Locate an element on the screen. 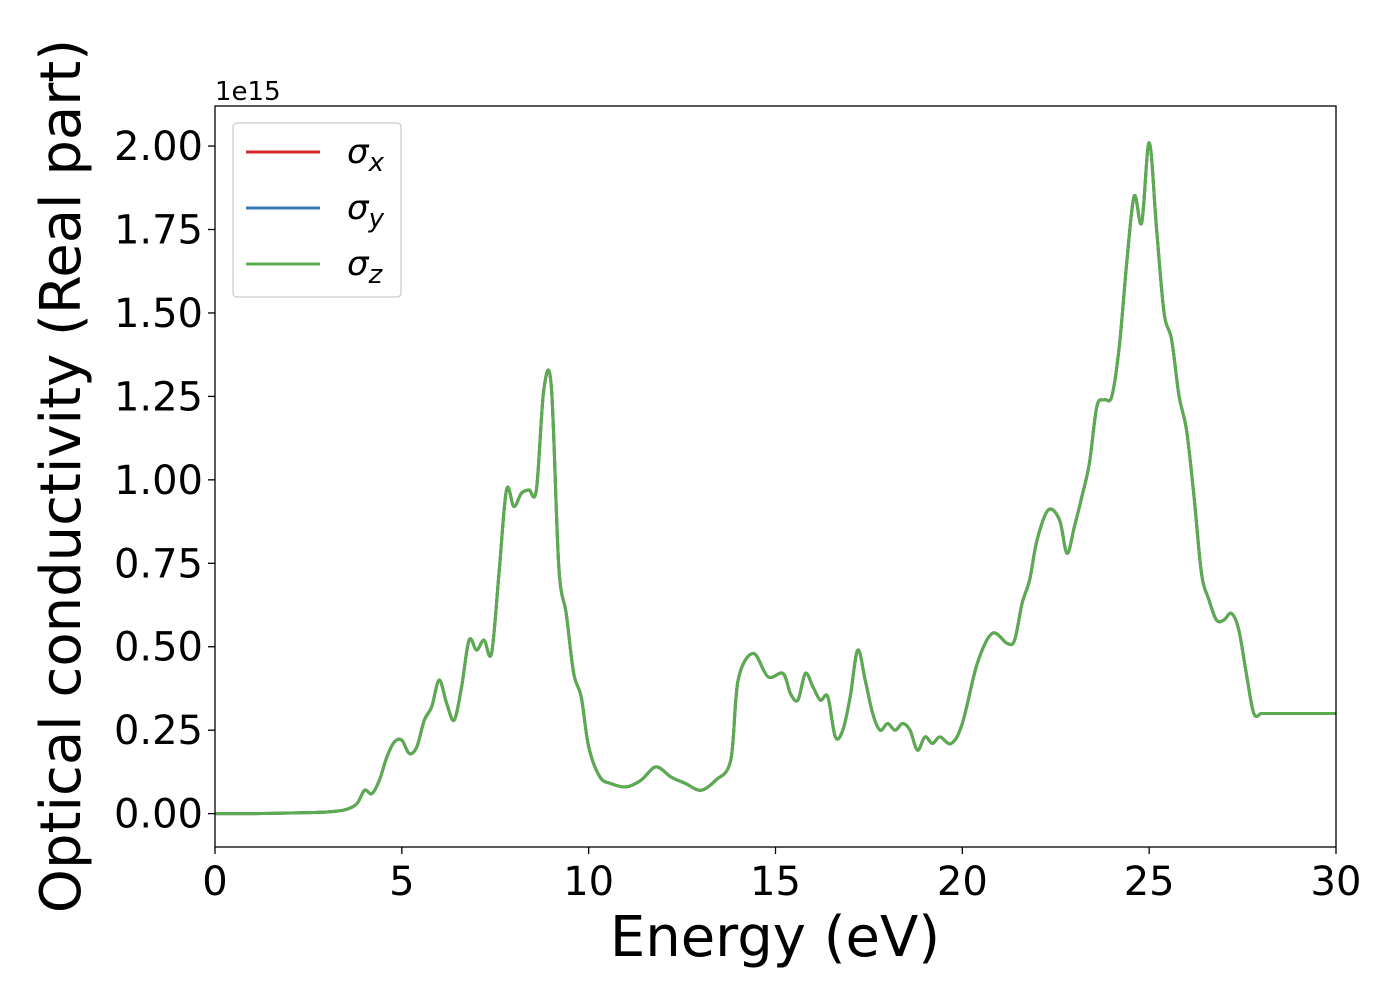 This screenshot has height=1000, width=1400. legend-label-1: σx is located at coordinates (366, 155).